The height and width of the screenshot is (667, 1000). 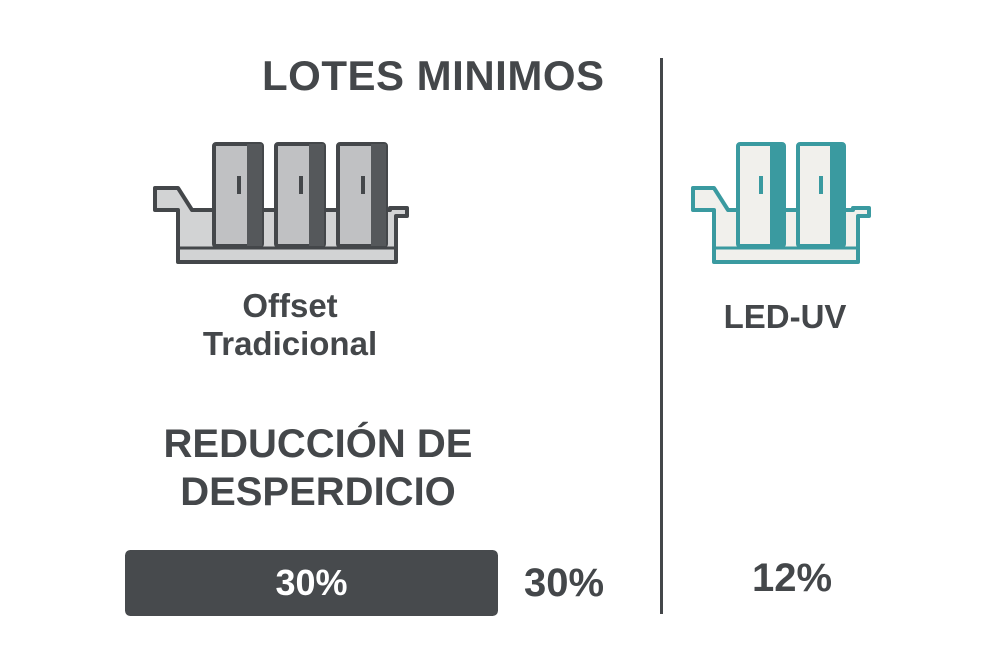 I want to click on waste-reduction-bar: 30%, so click(x=311, y=583).